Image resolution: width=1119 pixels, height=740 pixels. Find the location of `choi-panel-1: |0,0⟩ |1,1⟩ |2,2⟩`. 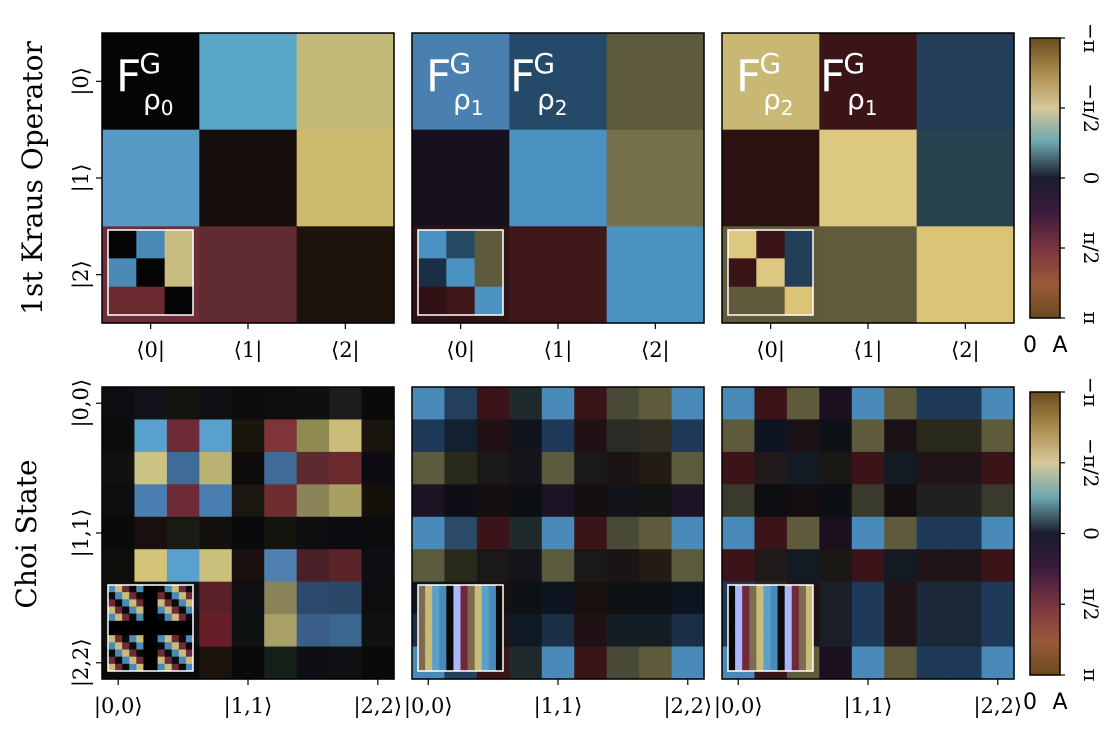

choi-panel-1: |0,0⟩ |1,1⟩ |2,2⟩ is located at coordinates (558, 552).